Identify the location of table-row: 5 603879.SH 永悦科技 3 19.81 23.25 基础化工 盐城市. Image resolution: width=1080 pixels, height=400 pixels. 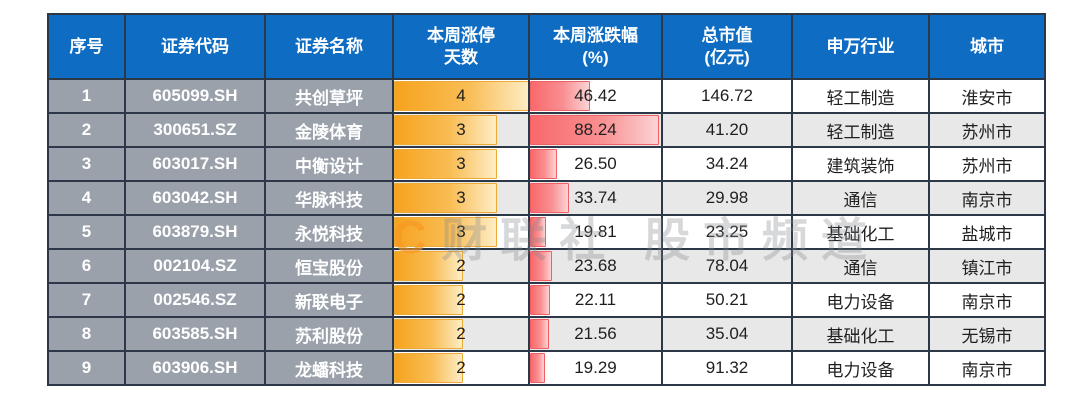
(546, 231).